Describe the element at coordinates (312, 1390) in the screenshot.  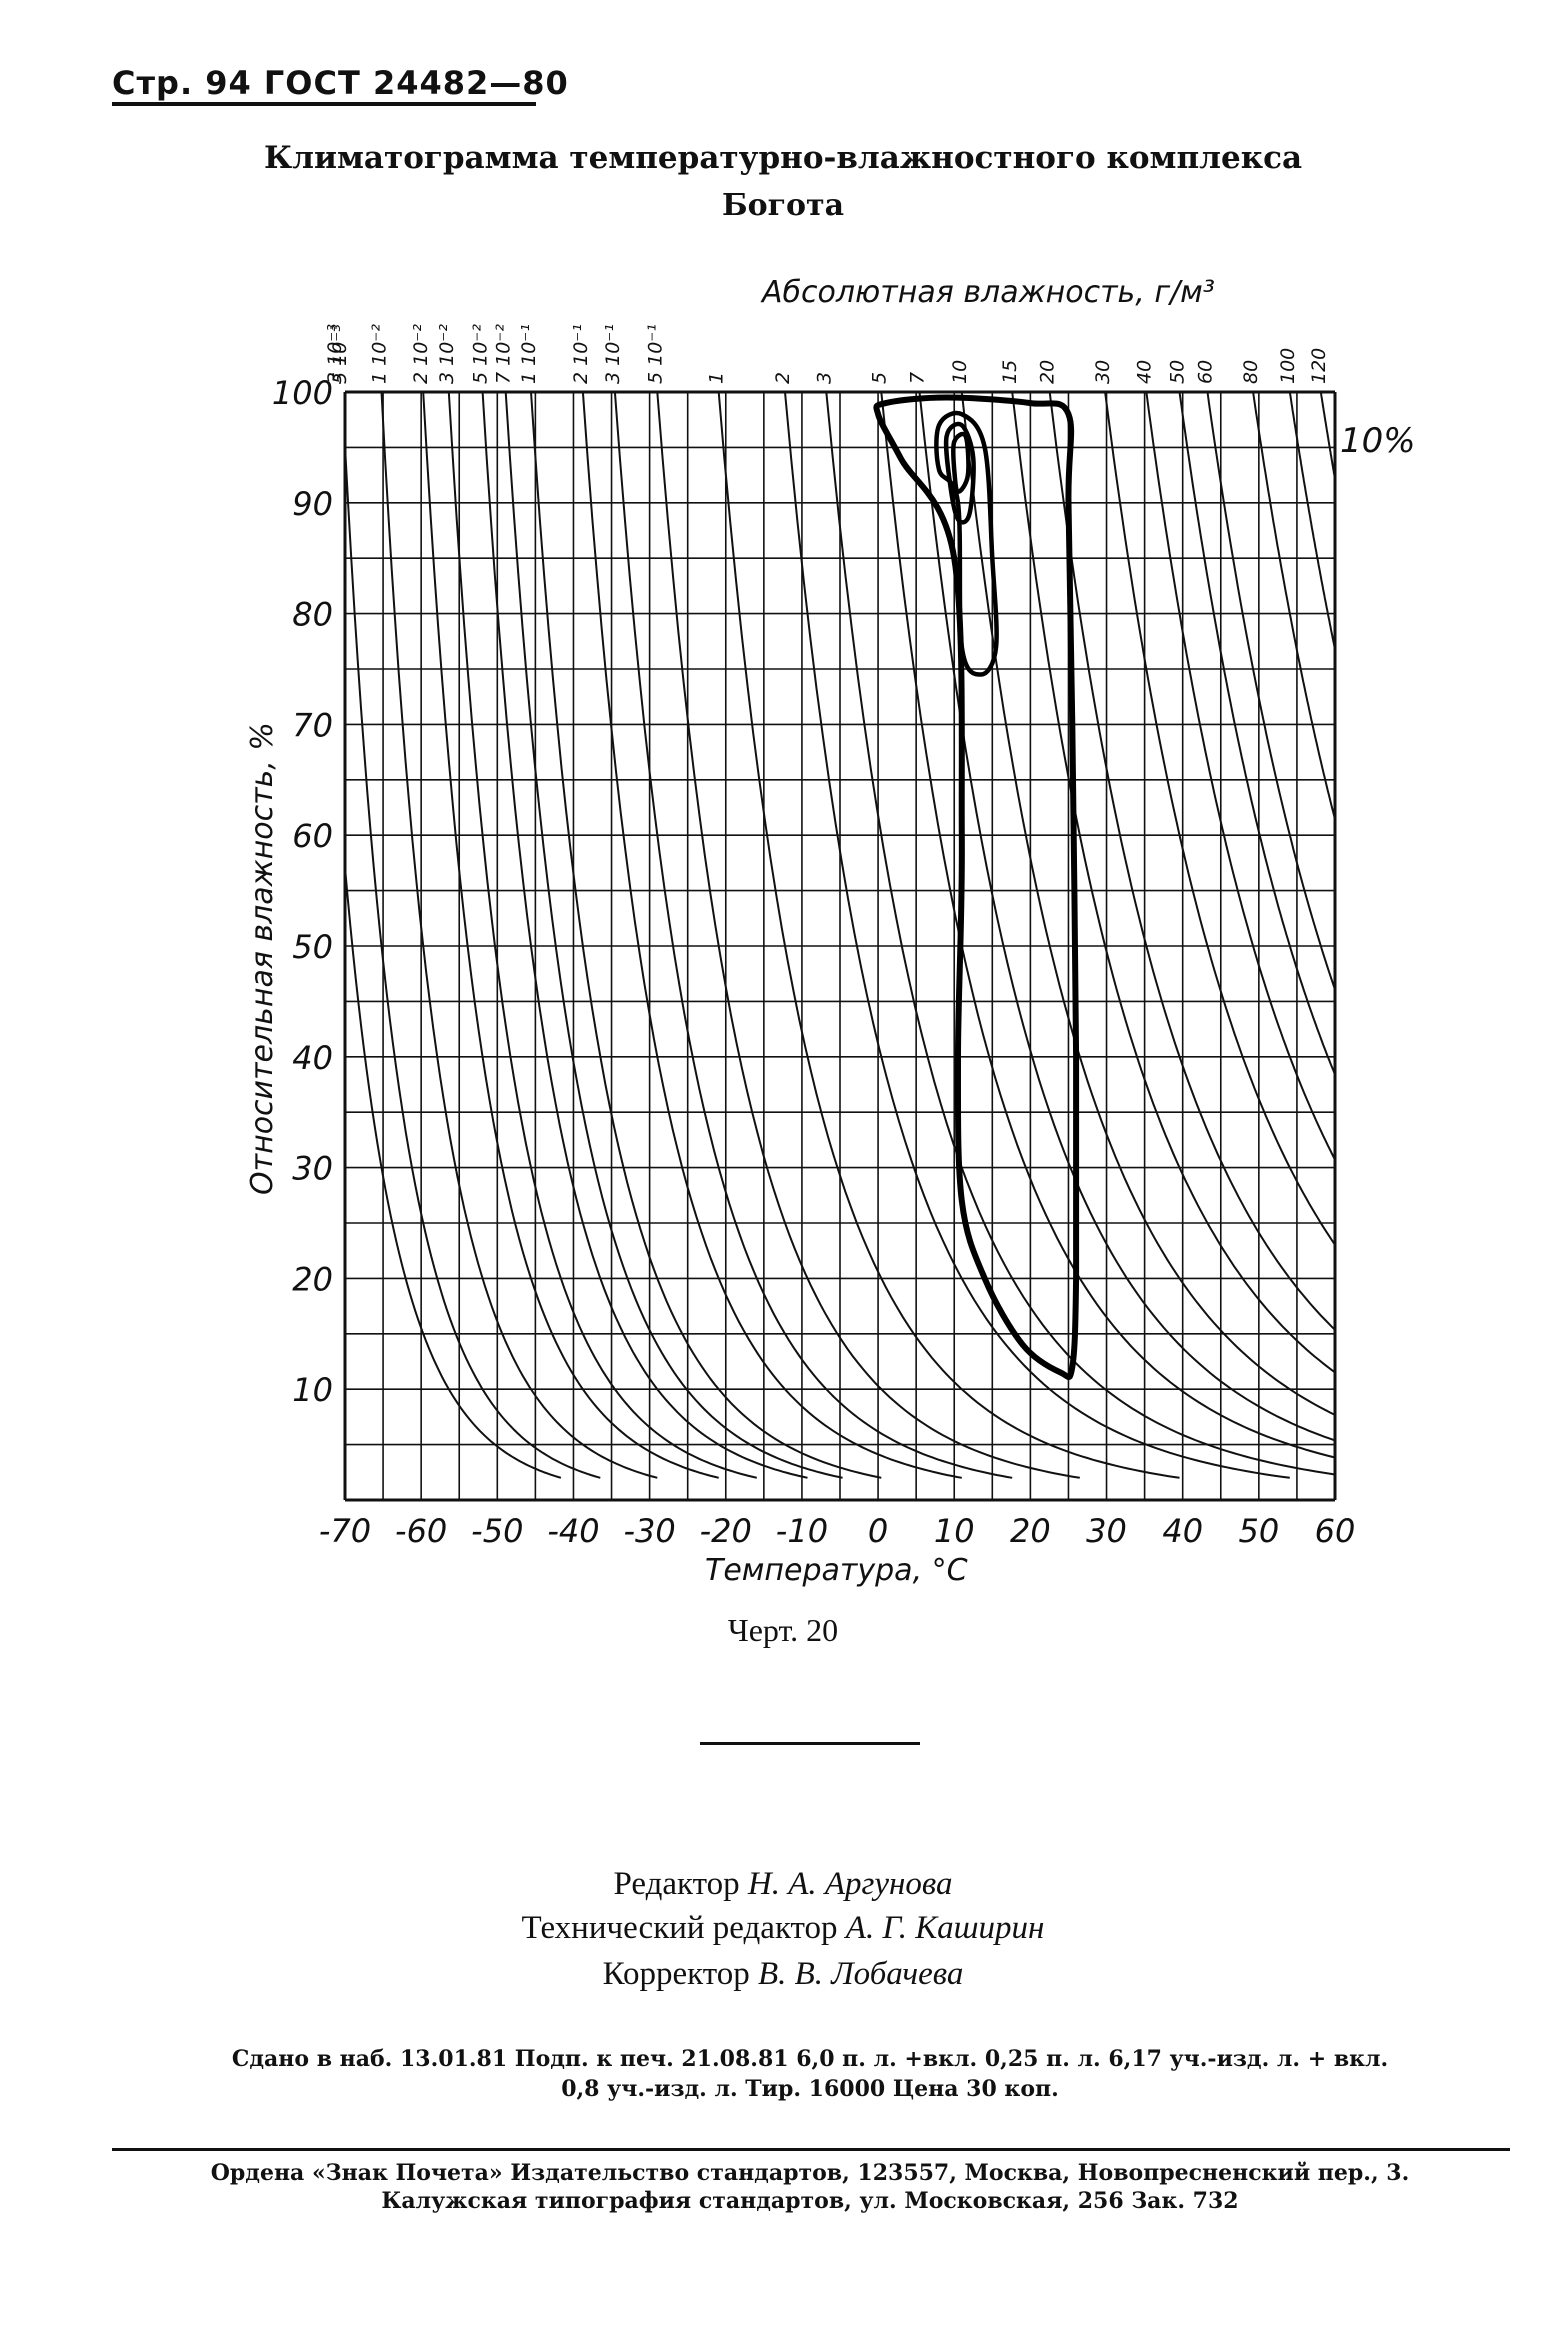
I see `y-tick-label: 10` at that location.